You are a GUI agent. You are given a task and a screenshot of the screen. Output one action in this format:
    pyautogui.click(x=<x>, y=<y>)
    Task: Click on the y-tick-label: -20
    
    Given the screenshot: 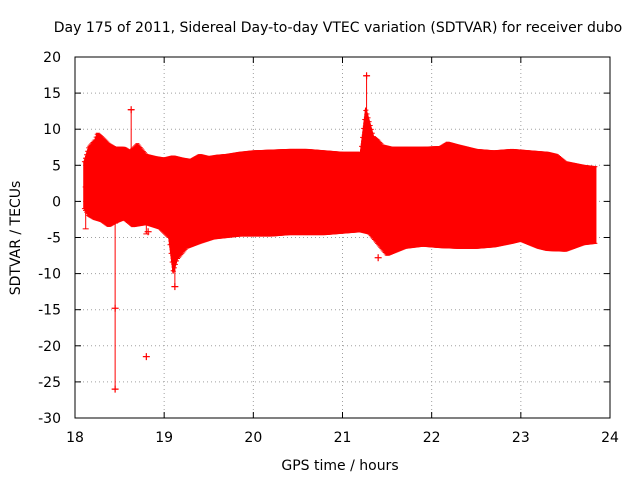 What is the action you would take?
    pyautogui.click(x=49, y=347)
    